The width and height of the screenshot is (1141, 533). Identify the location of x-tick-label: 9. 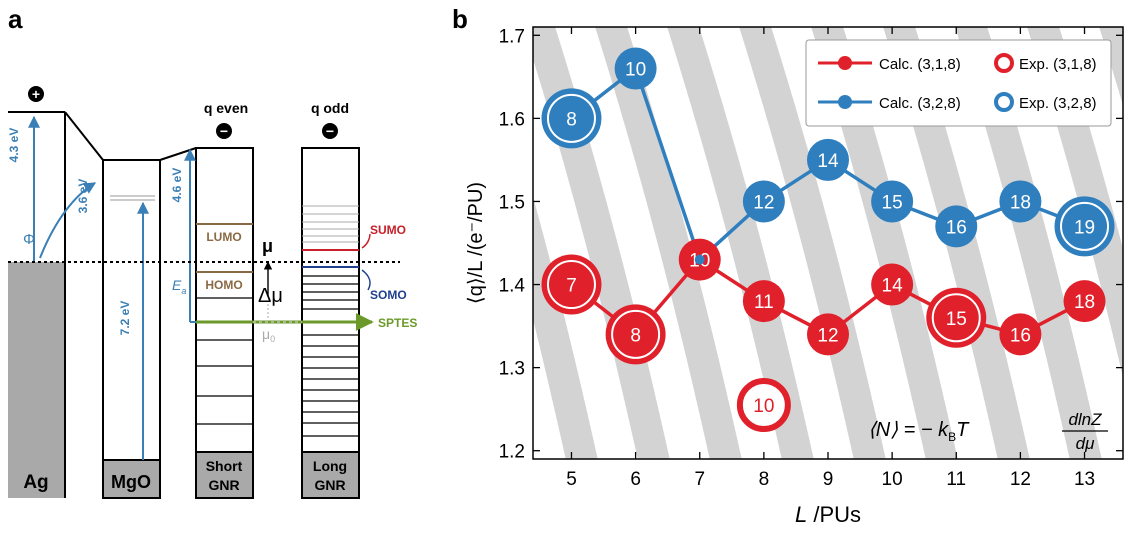
(828, 479).